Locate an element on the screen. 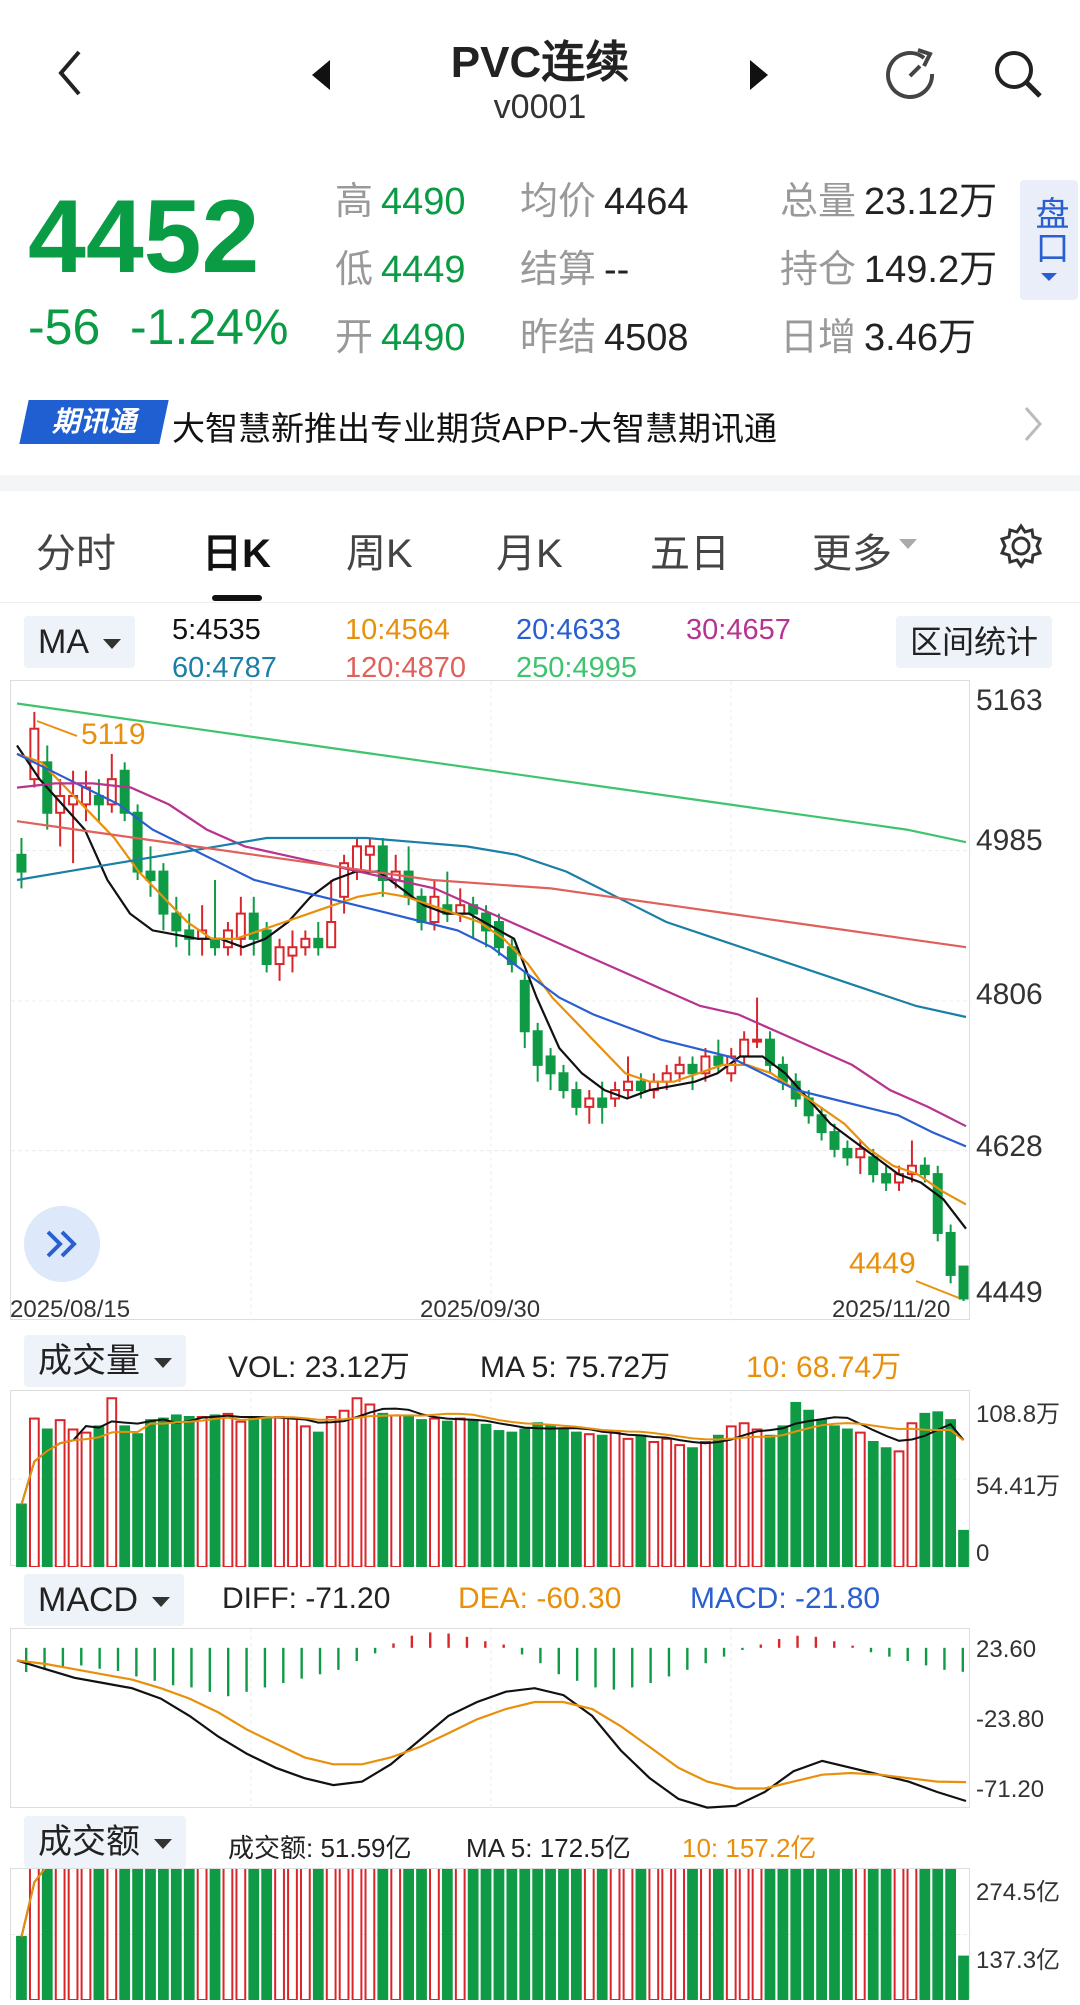 This screenshot has width=1080, height=2005. quote-stat: 高 4490 is located at coordinates (400, 197).